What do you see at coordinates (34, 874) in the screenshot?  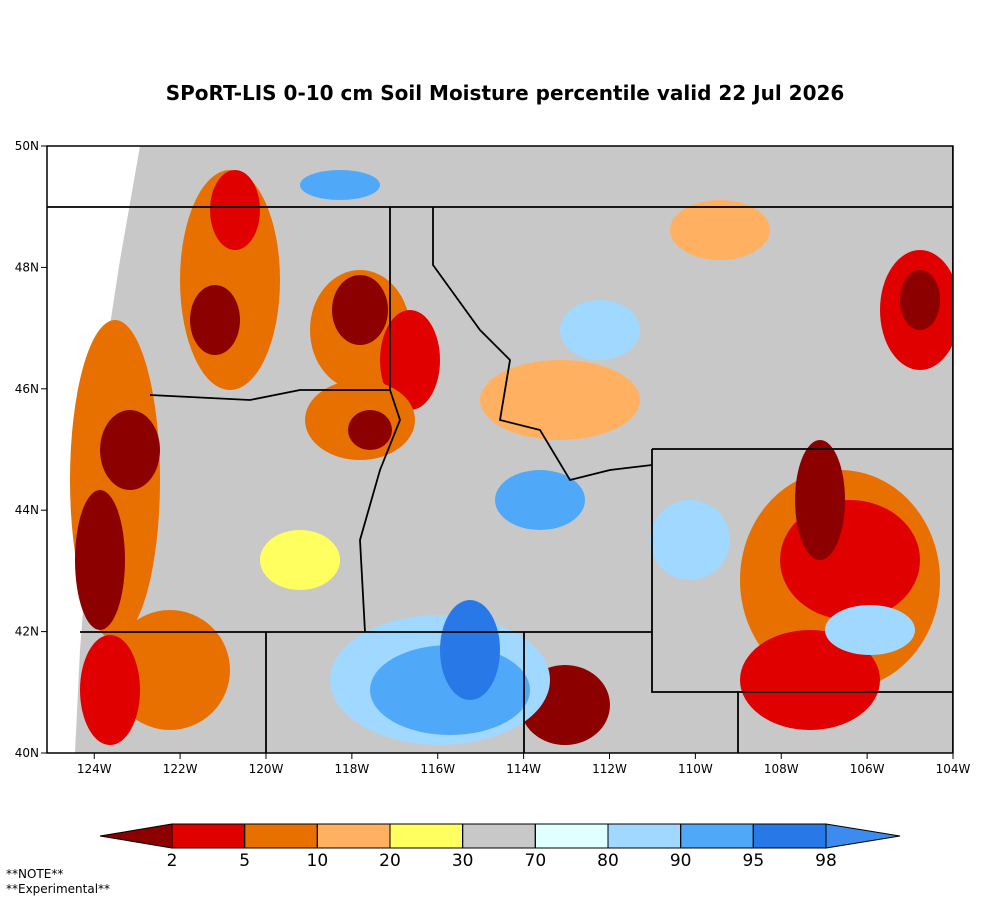 I see `note: **NOTE**` at bounding box center [34, 874].